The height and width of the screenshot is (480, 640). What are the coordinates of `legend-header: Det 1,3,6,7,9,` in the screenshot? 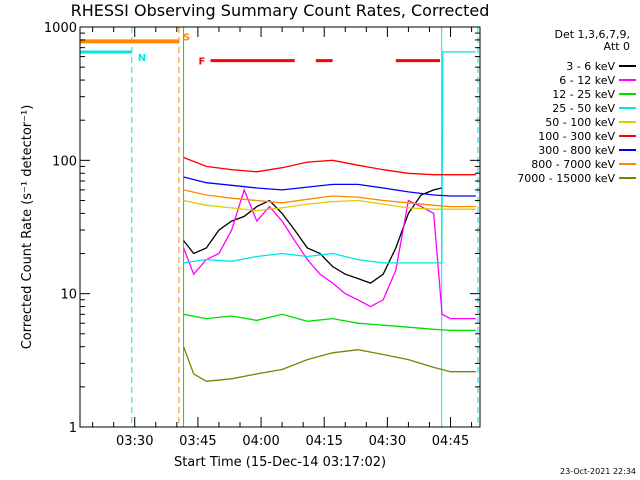 It's located at (592, 34).